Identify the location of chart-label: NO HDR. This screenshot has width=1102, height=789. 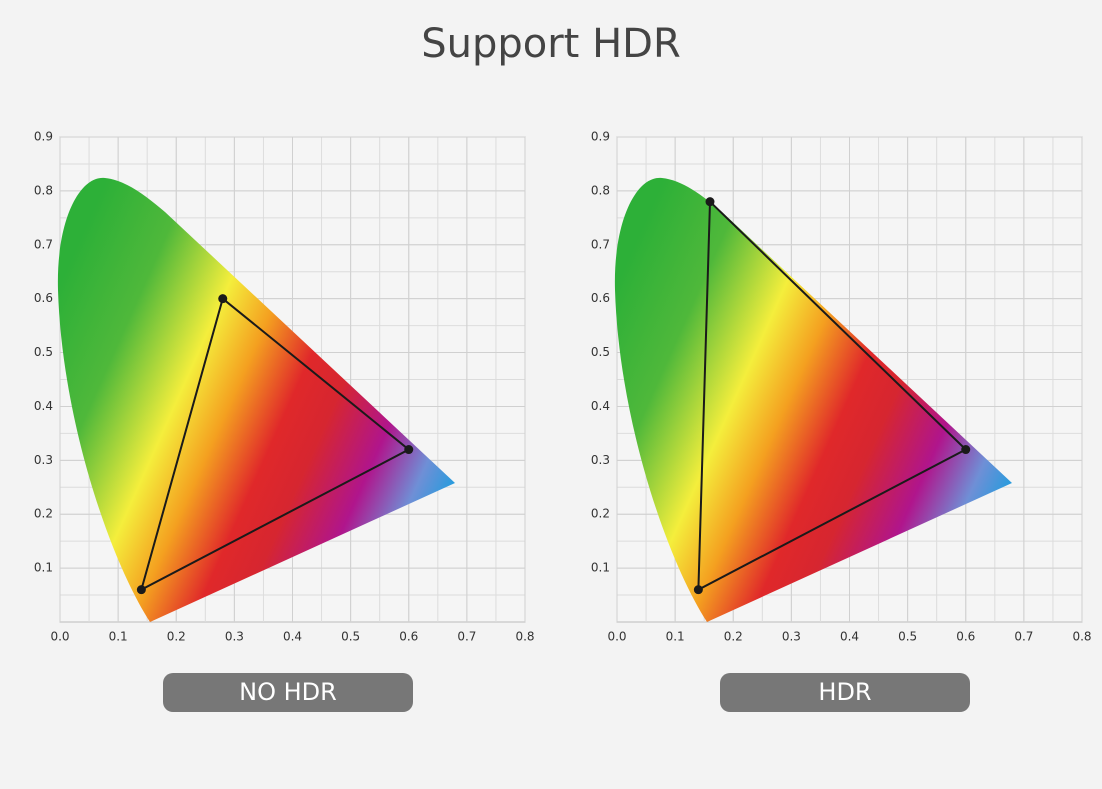
(288, 692).